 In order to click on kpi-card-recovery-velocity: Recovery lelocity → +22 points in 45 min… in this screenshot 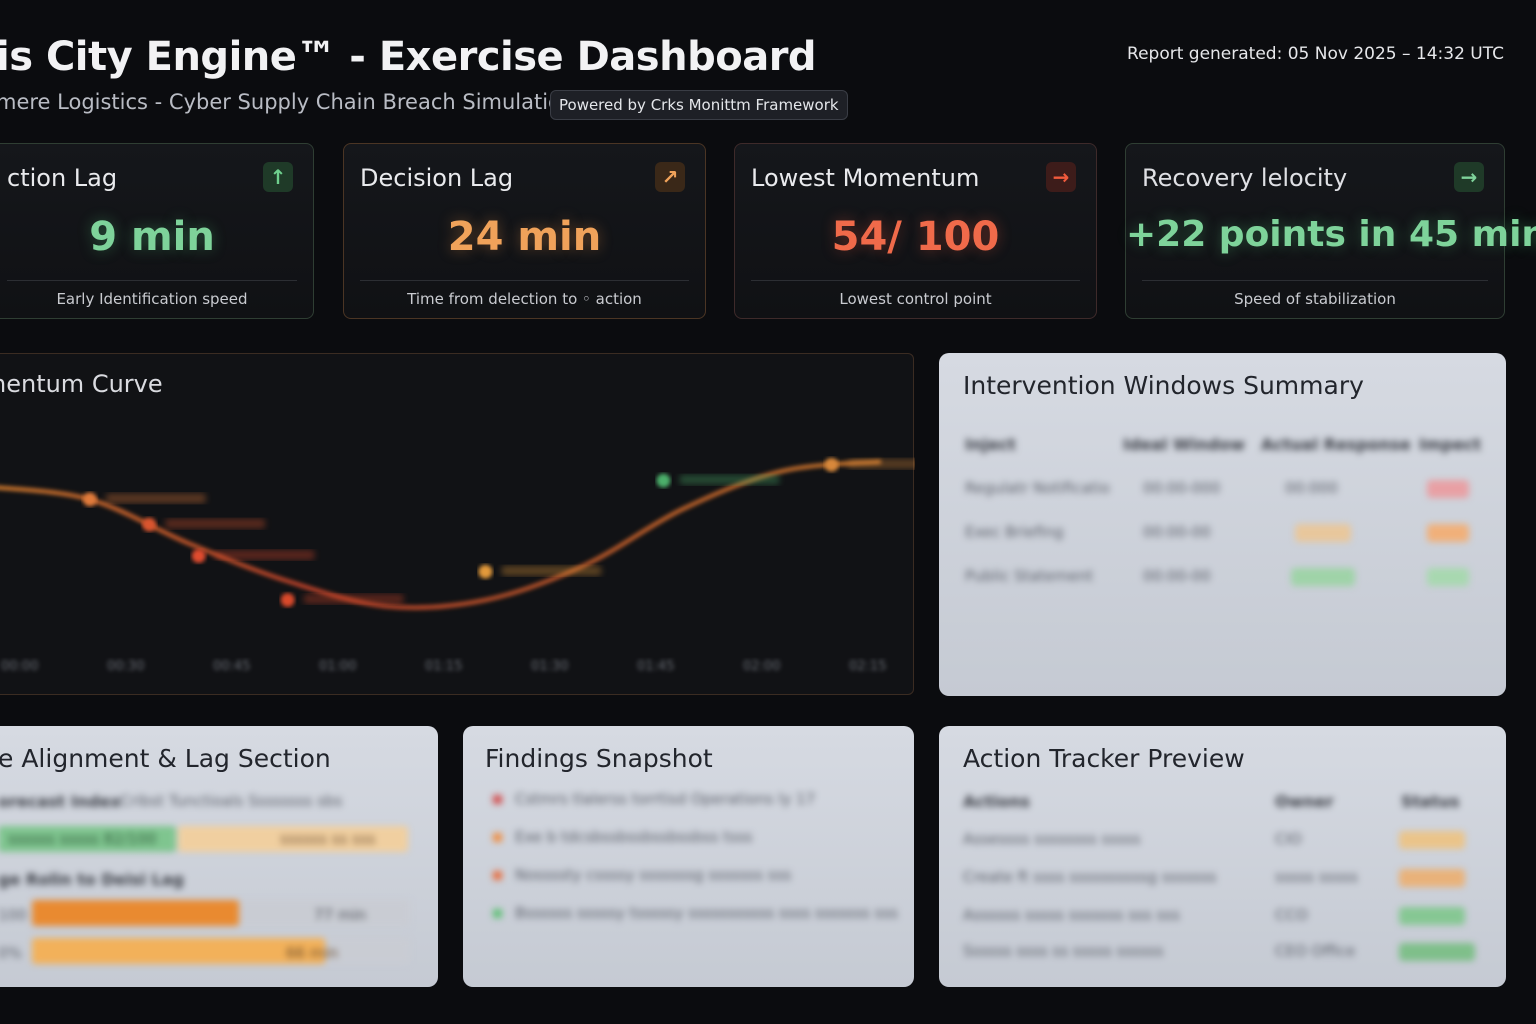, I will do `click(1330, 231)`.